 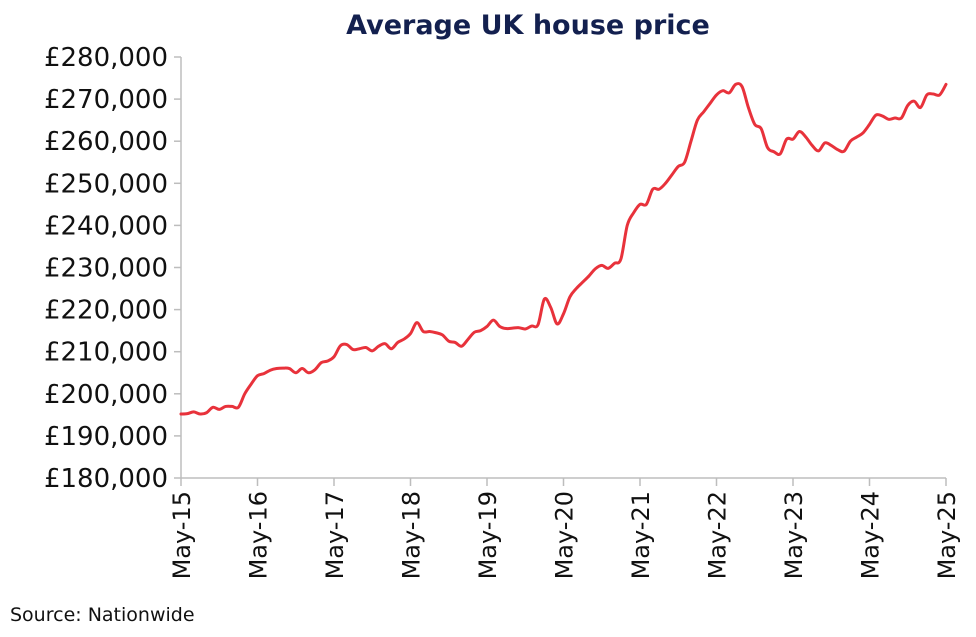 What do you see at coordinates (947, 535) in the screenshot?
I see `x-tick-label: May-25` at bounding box center [947, 535].